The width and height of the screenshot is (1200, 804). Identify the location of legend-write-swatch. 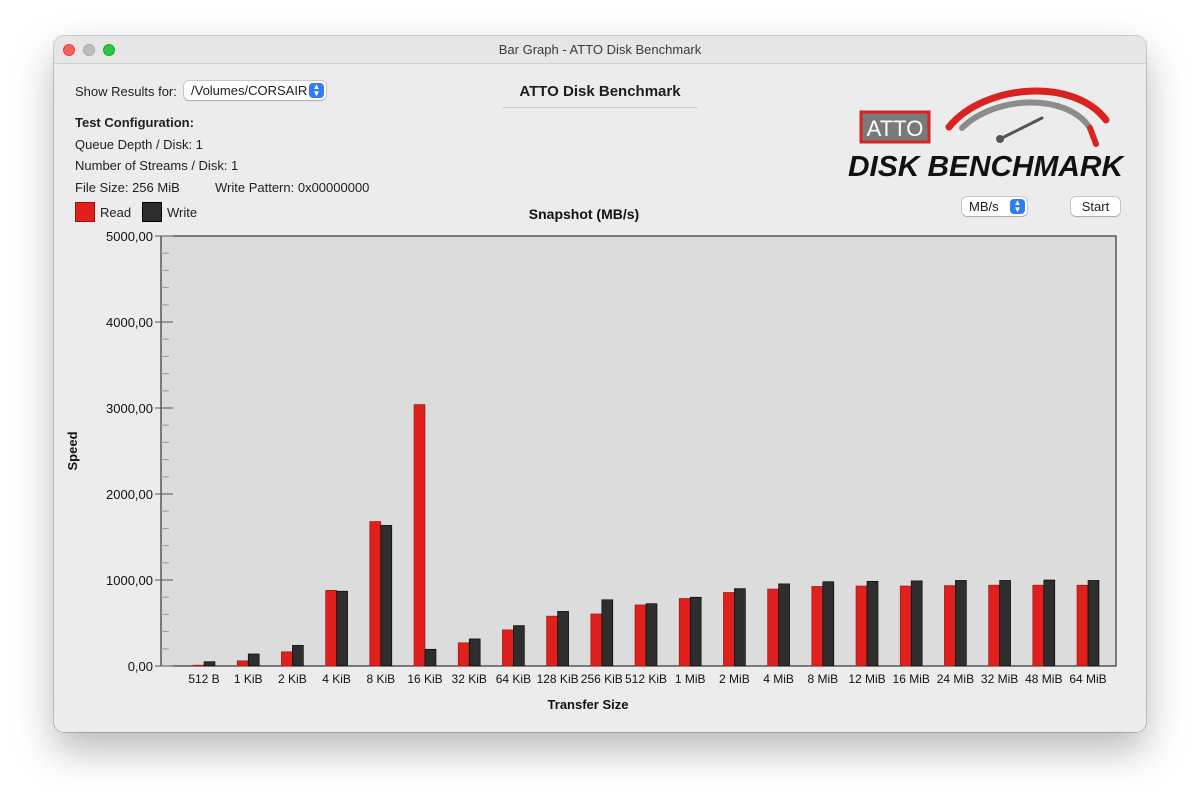
(152, 212).